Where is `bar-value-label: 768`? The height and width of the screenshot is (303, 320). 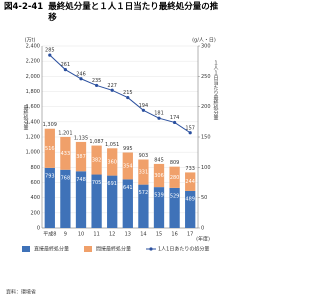 bar-value-label: 768 is located at coordinates (66, 178).